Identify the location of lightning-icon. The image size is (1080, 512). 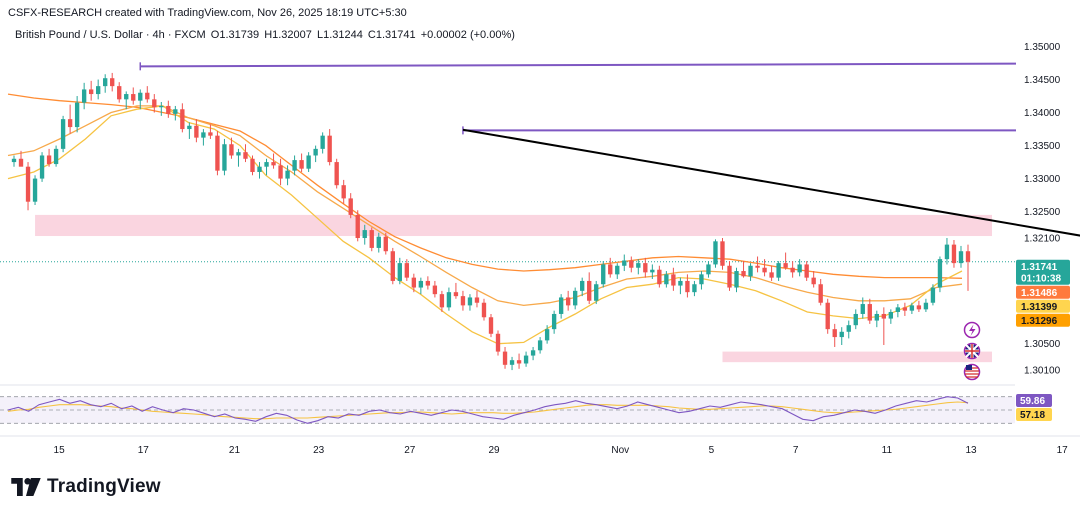
(972, 330).